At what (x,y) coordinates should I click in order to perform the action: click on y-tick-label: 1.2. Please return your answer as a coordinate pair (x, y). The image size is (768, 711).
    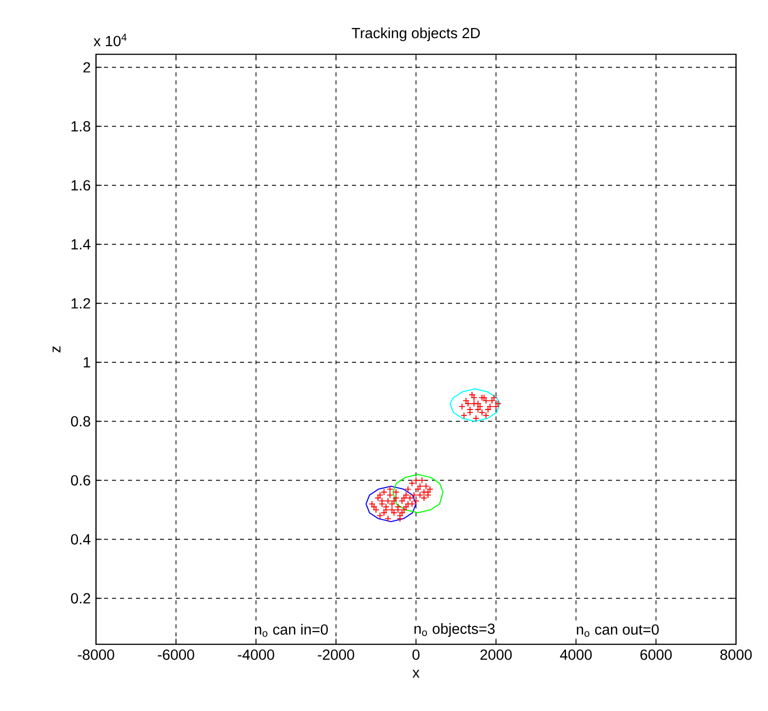
    Looking at the image, I should click on (81, 303).